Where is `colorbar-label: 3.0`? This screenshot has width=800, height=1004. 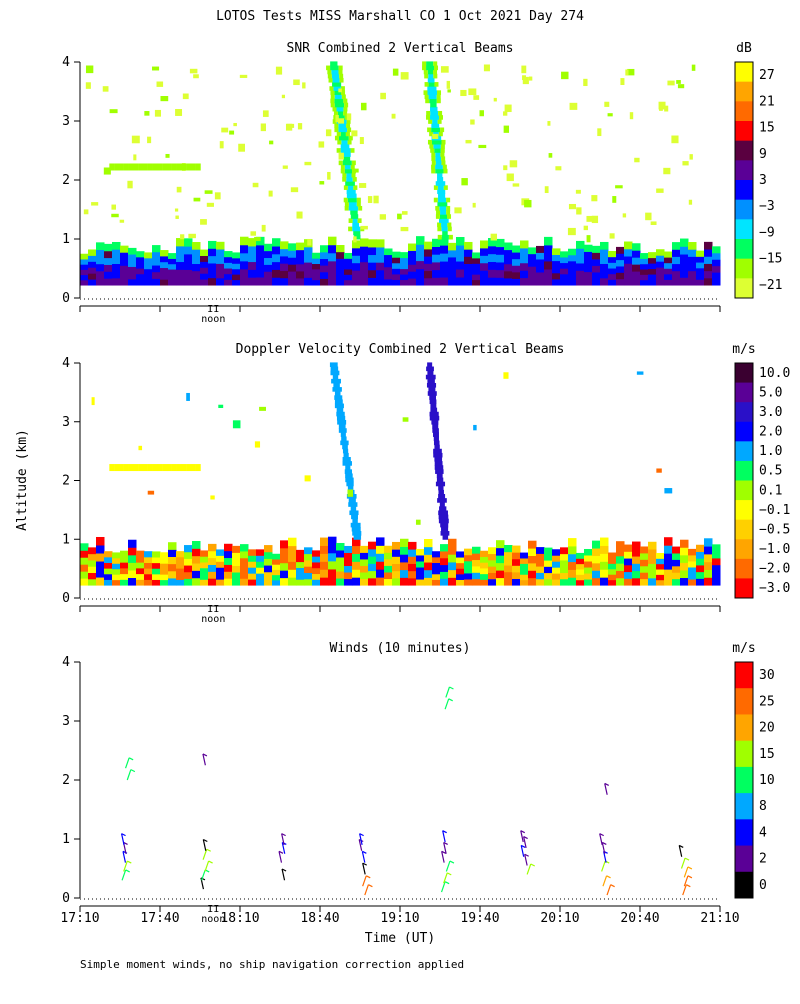
colorbar-label: 3.0 is located at coordinates (770, 412).